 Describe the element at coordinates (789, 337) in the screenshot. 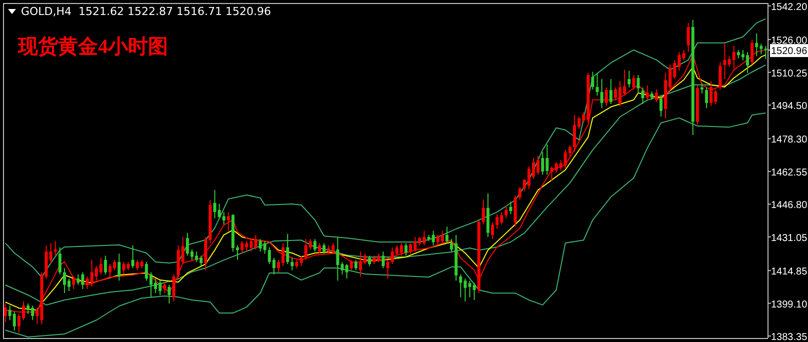

I see `y-tick-label: 1383.35` at that location.